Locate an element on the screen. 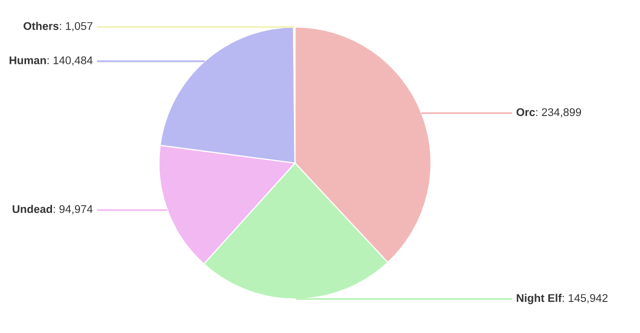 The height and width of the screenshot is (333, 640). data-label: : 94,974 is located at coordinates (73, 209).